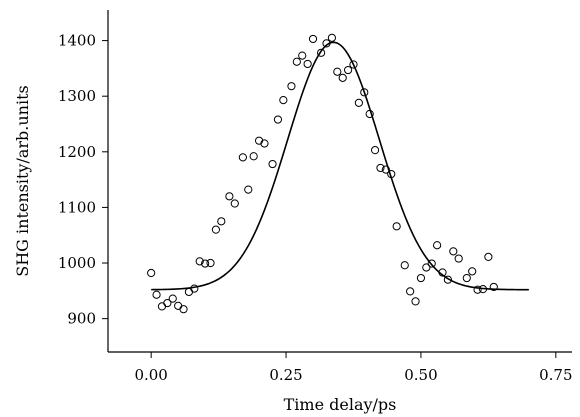 The width and height of the screenshot is (580, 417). Describe the element at coordinates (77, 207) in the screenshot. I see `y-tick-label: 1100` at that location.